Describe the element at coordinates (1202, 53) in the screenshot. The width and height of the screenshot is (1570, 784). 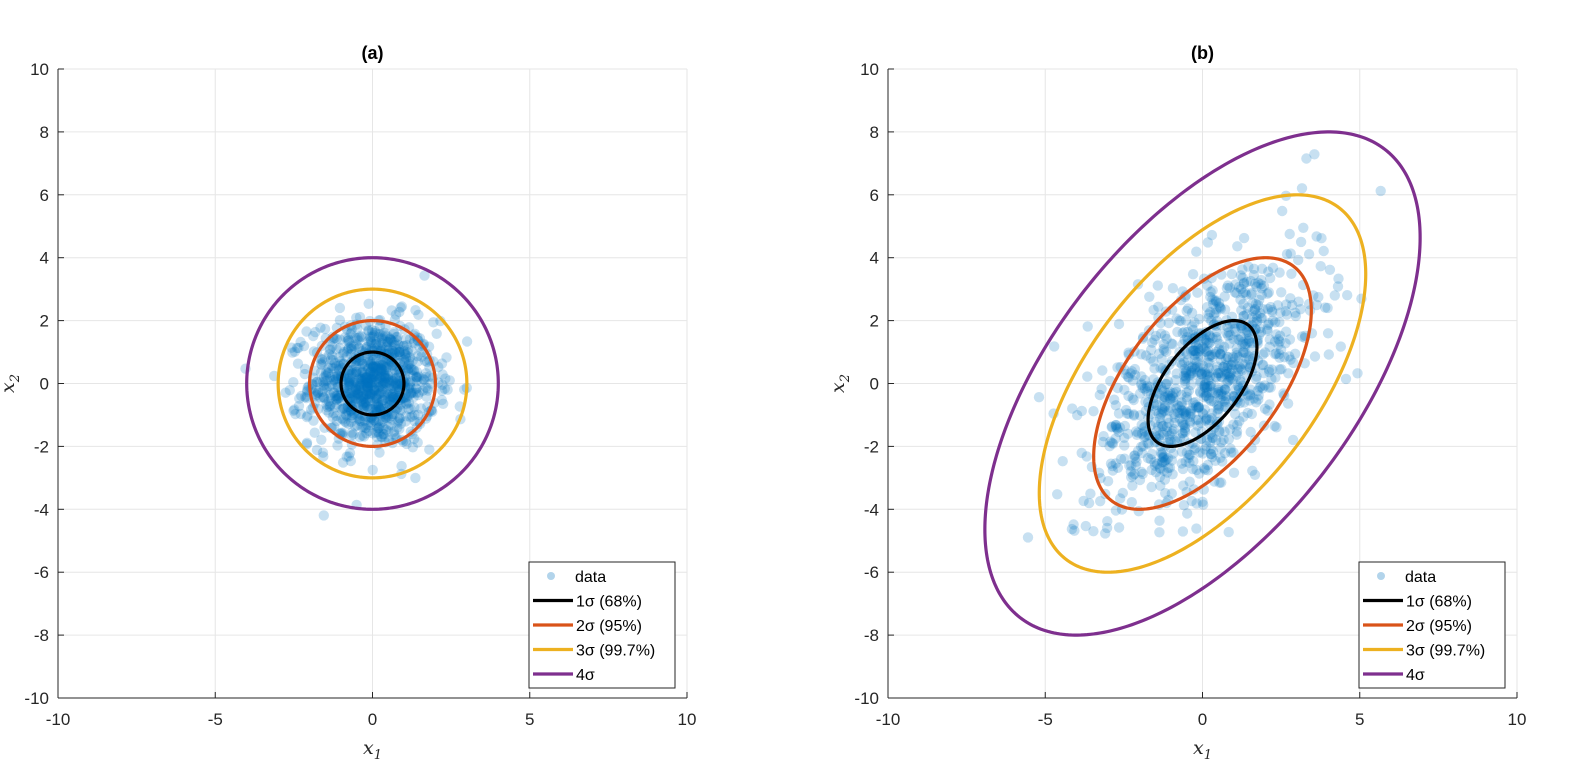
I see `chart-title: (b)` at that location.